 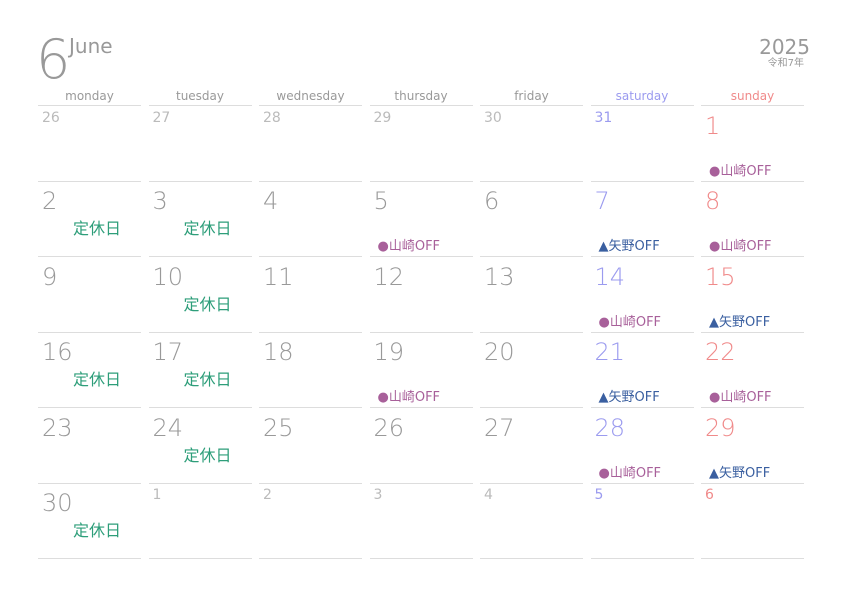 What do you see at coordinates (310, 370) in the screenshot?
I see `day-cell: 18` at bounding box center [310, 370].